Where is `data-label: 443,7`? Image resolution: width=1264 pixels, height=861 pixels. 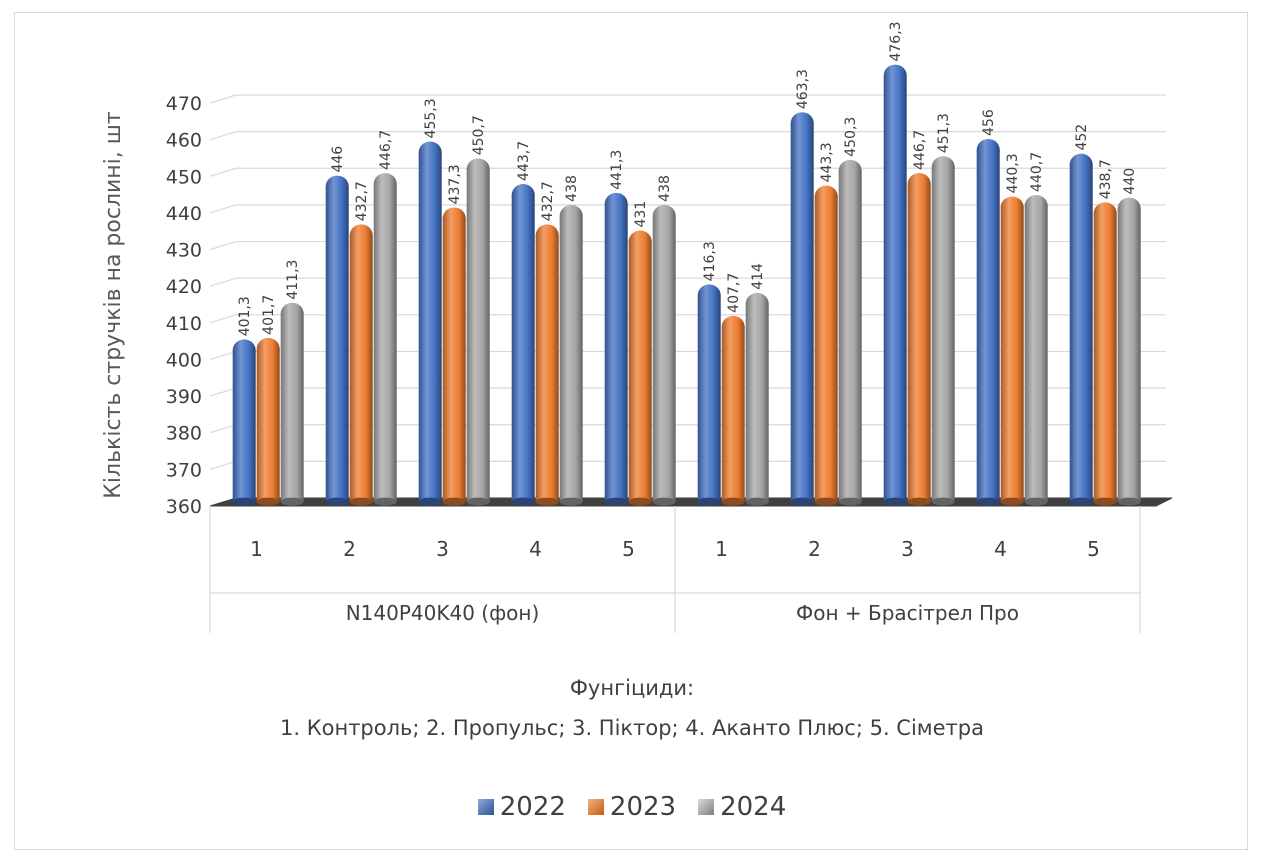 data-label: 443,7 is located at coordinates (524, 161).